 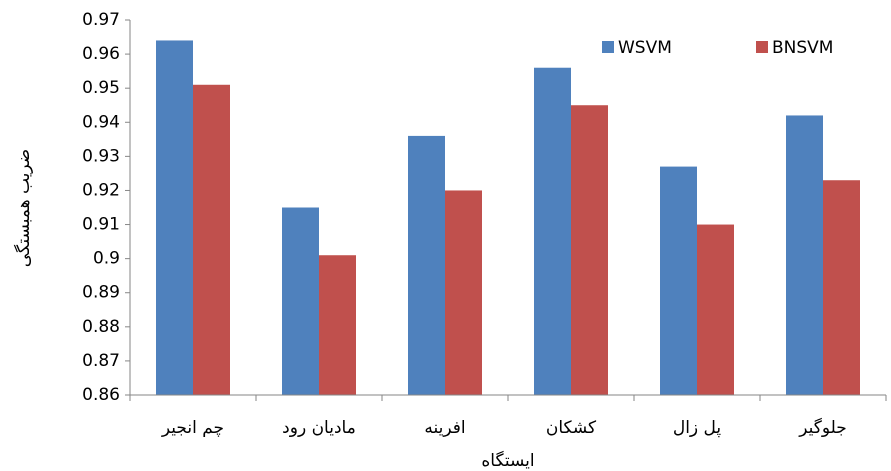 I want to click on x-tick-label: جلوگیر, so click(x=822, y=427).